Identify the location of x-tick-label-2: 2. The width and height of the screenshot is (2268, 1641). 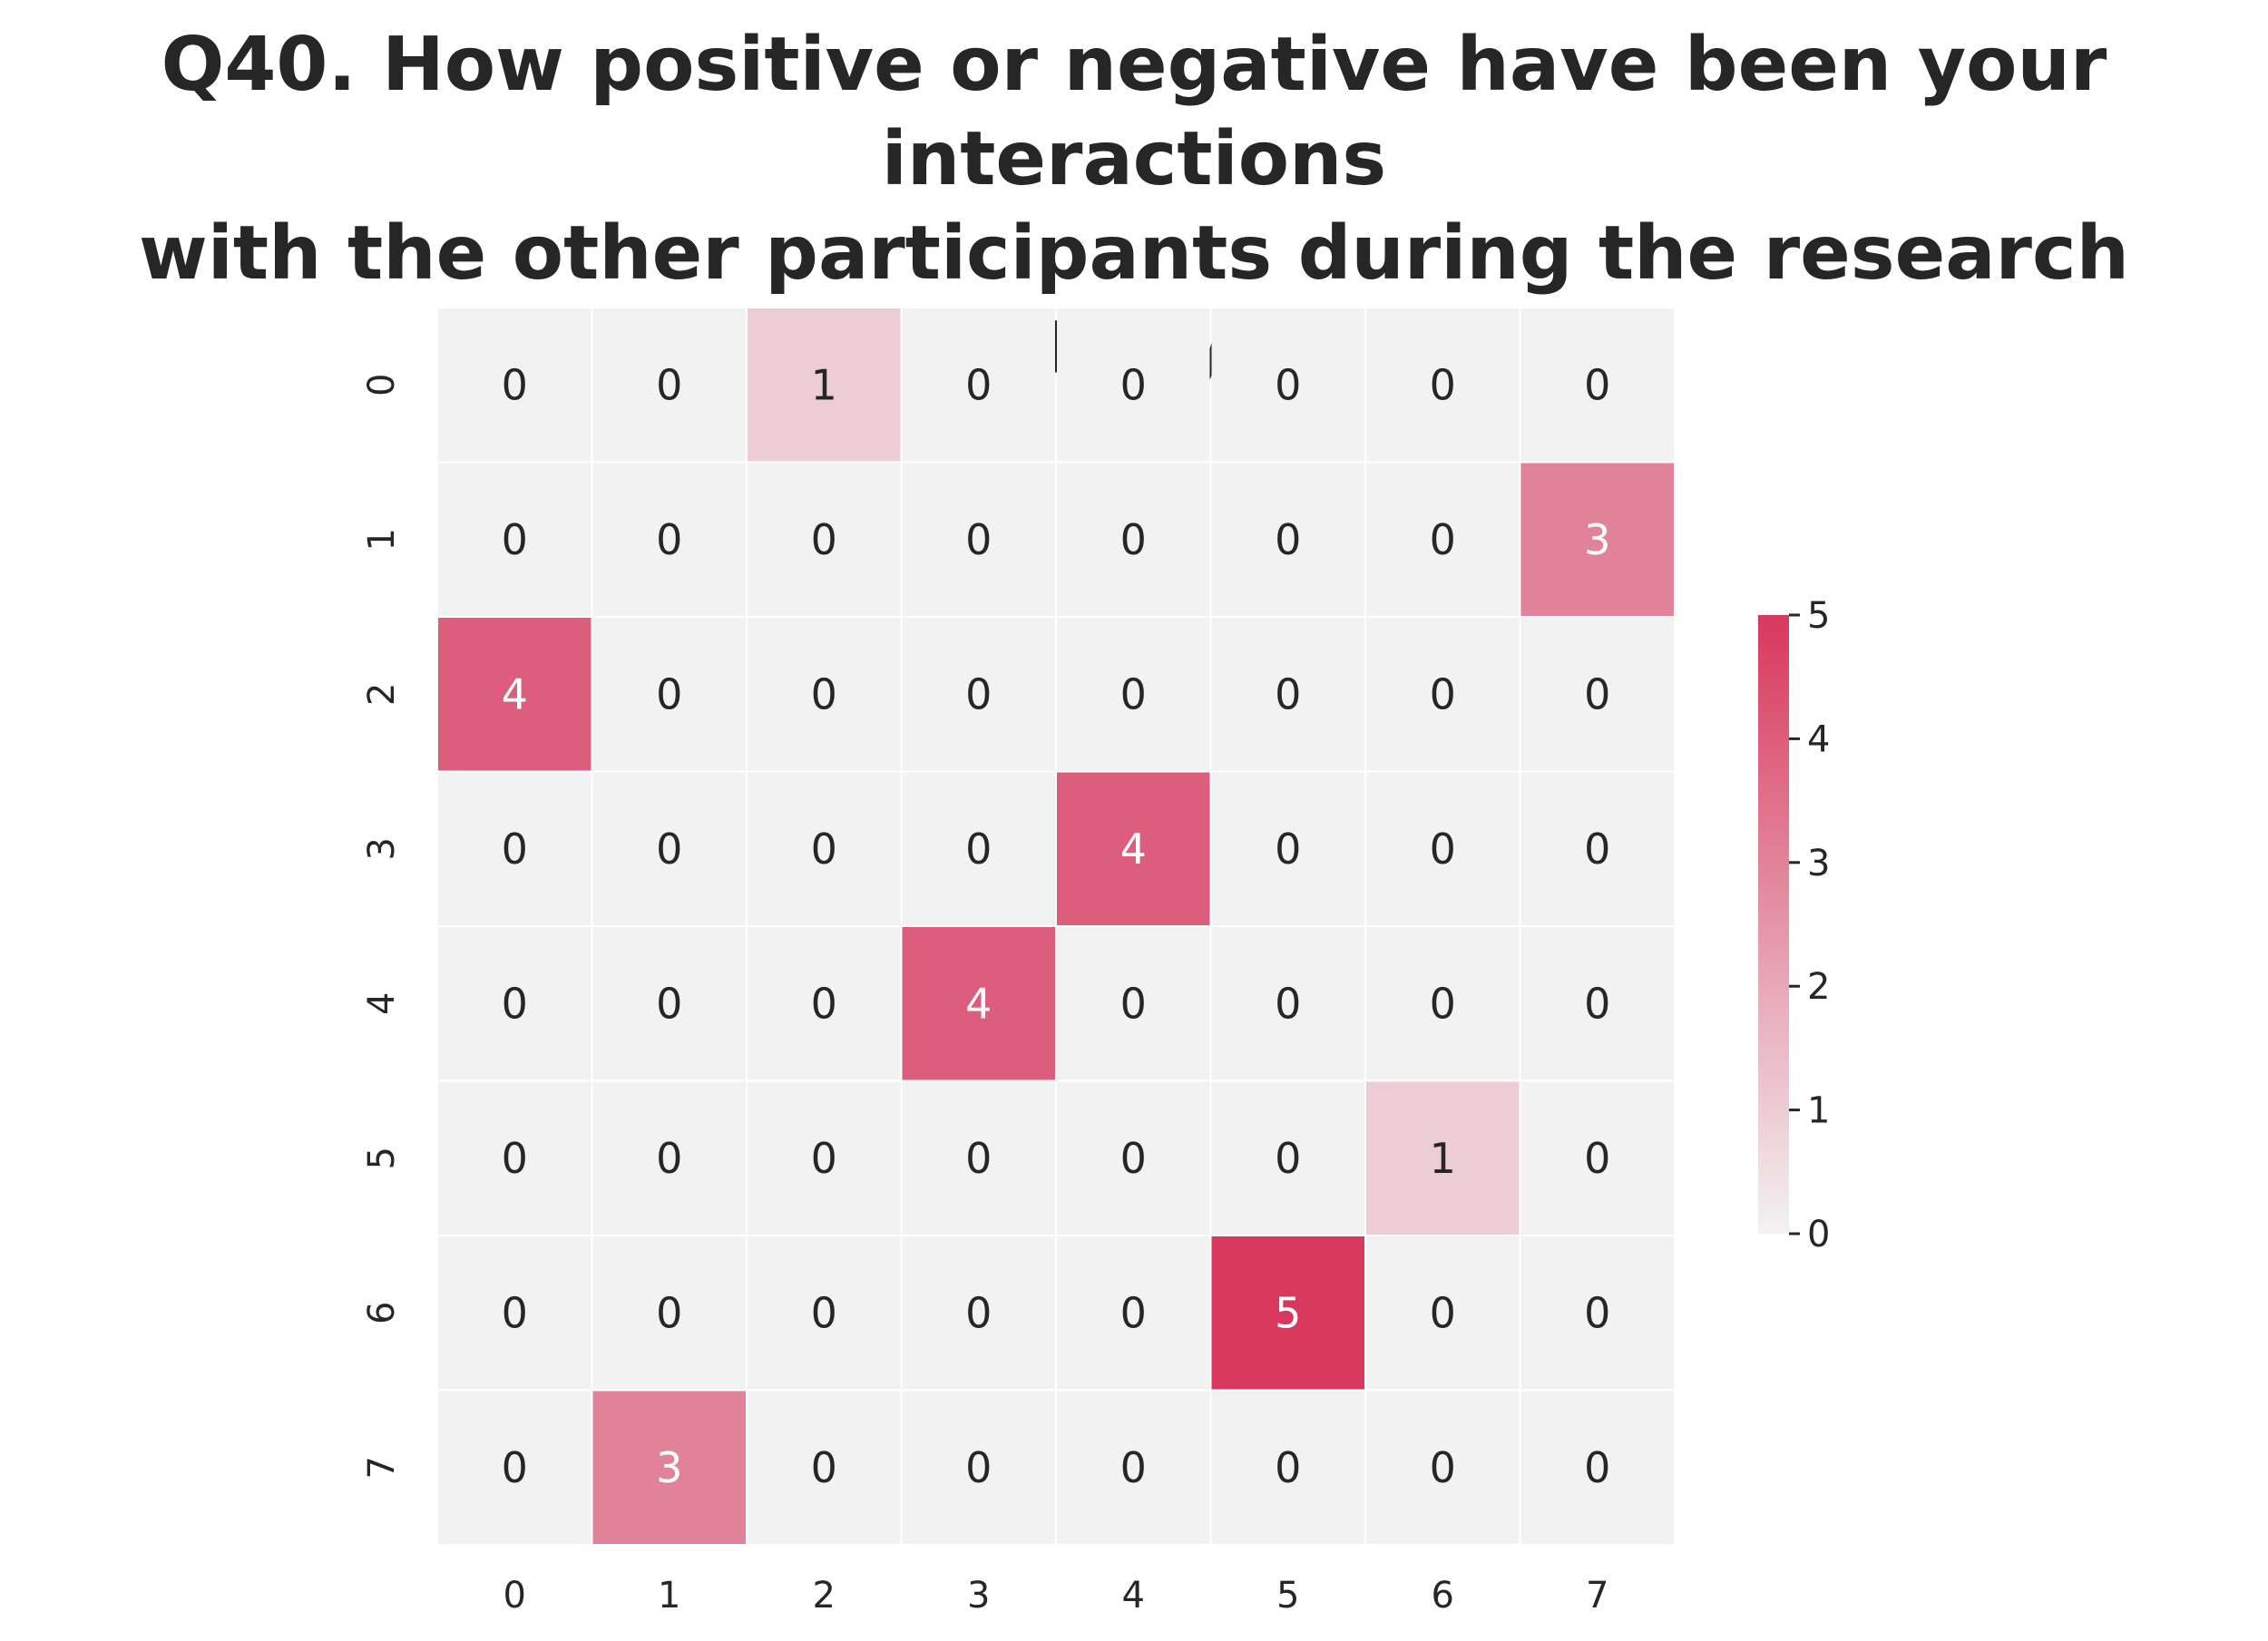
(825, 1596).